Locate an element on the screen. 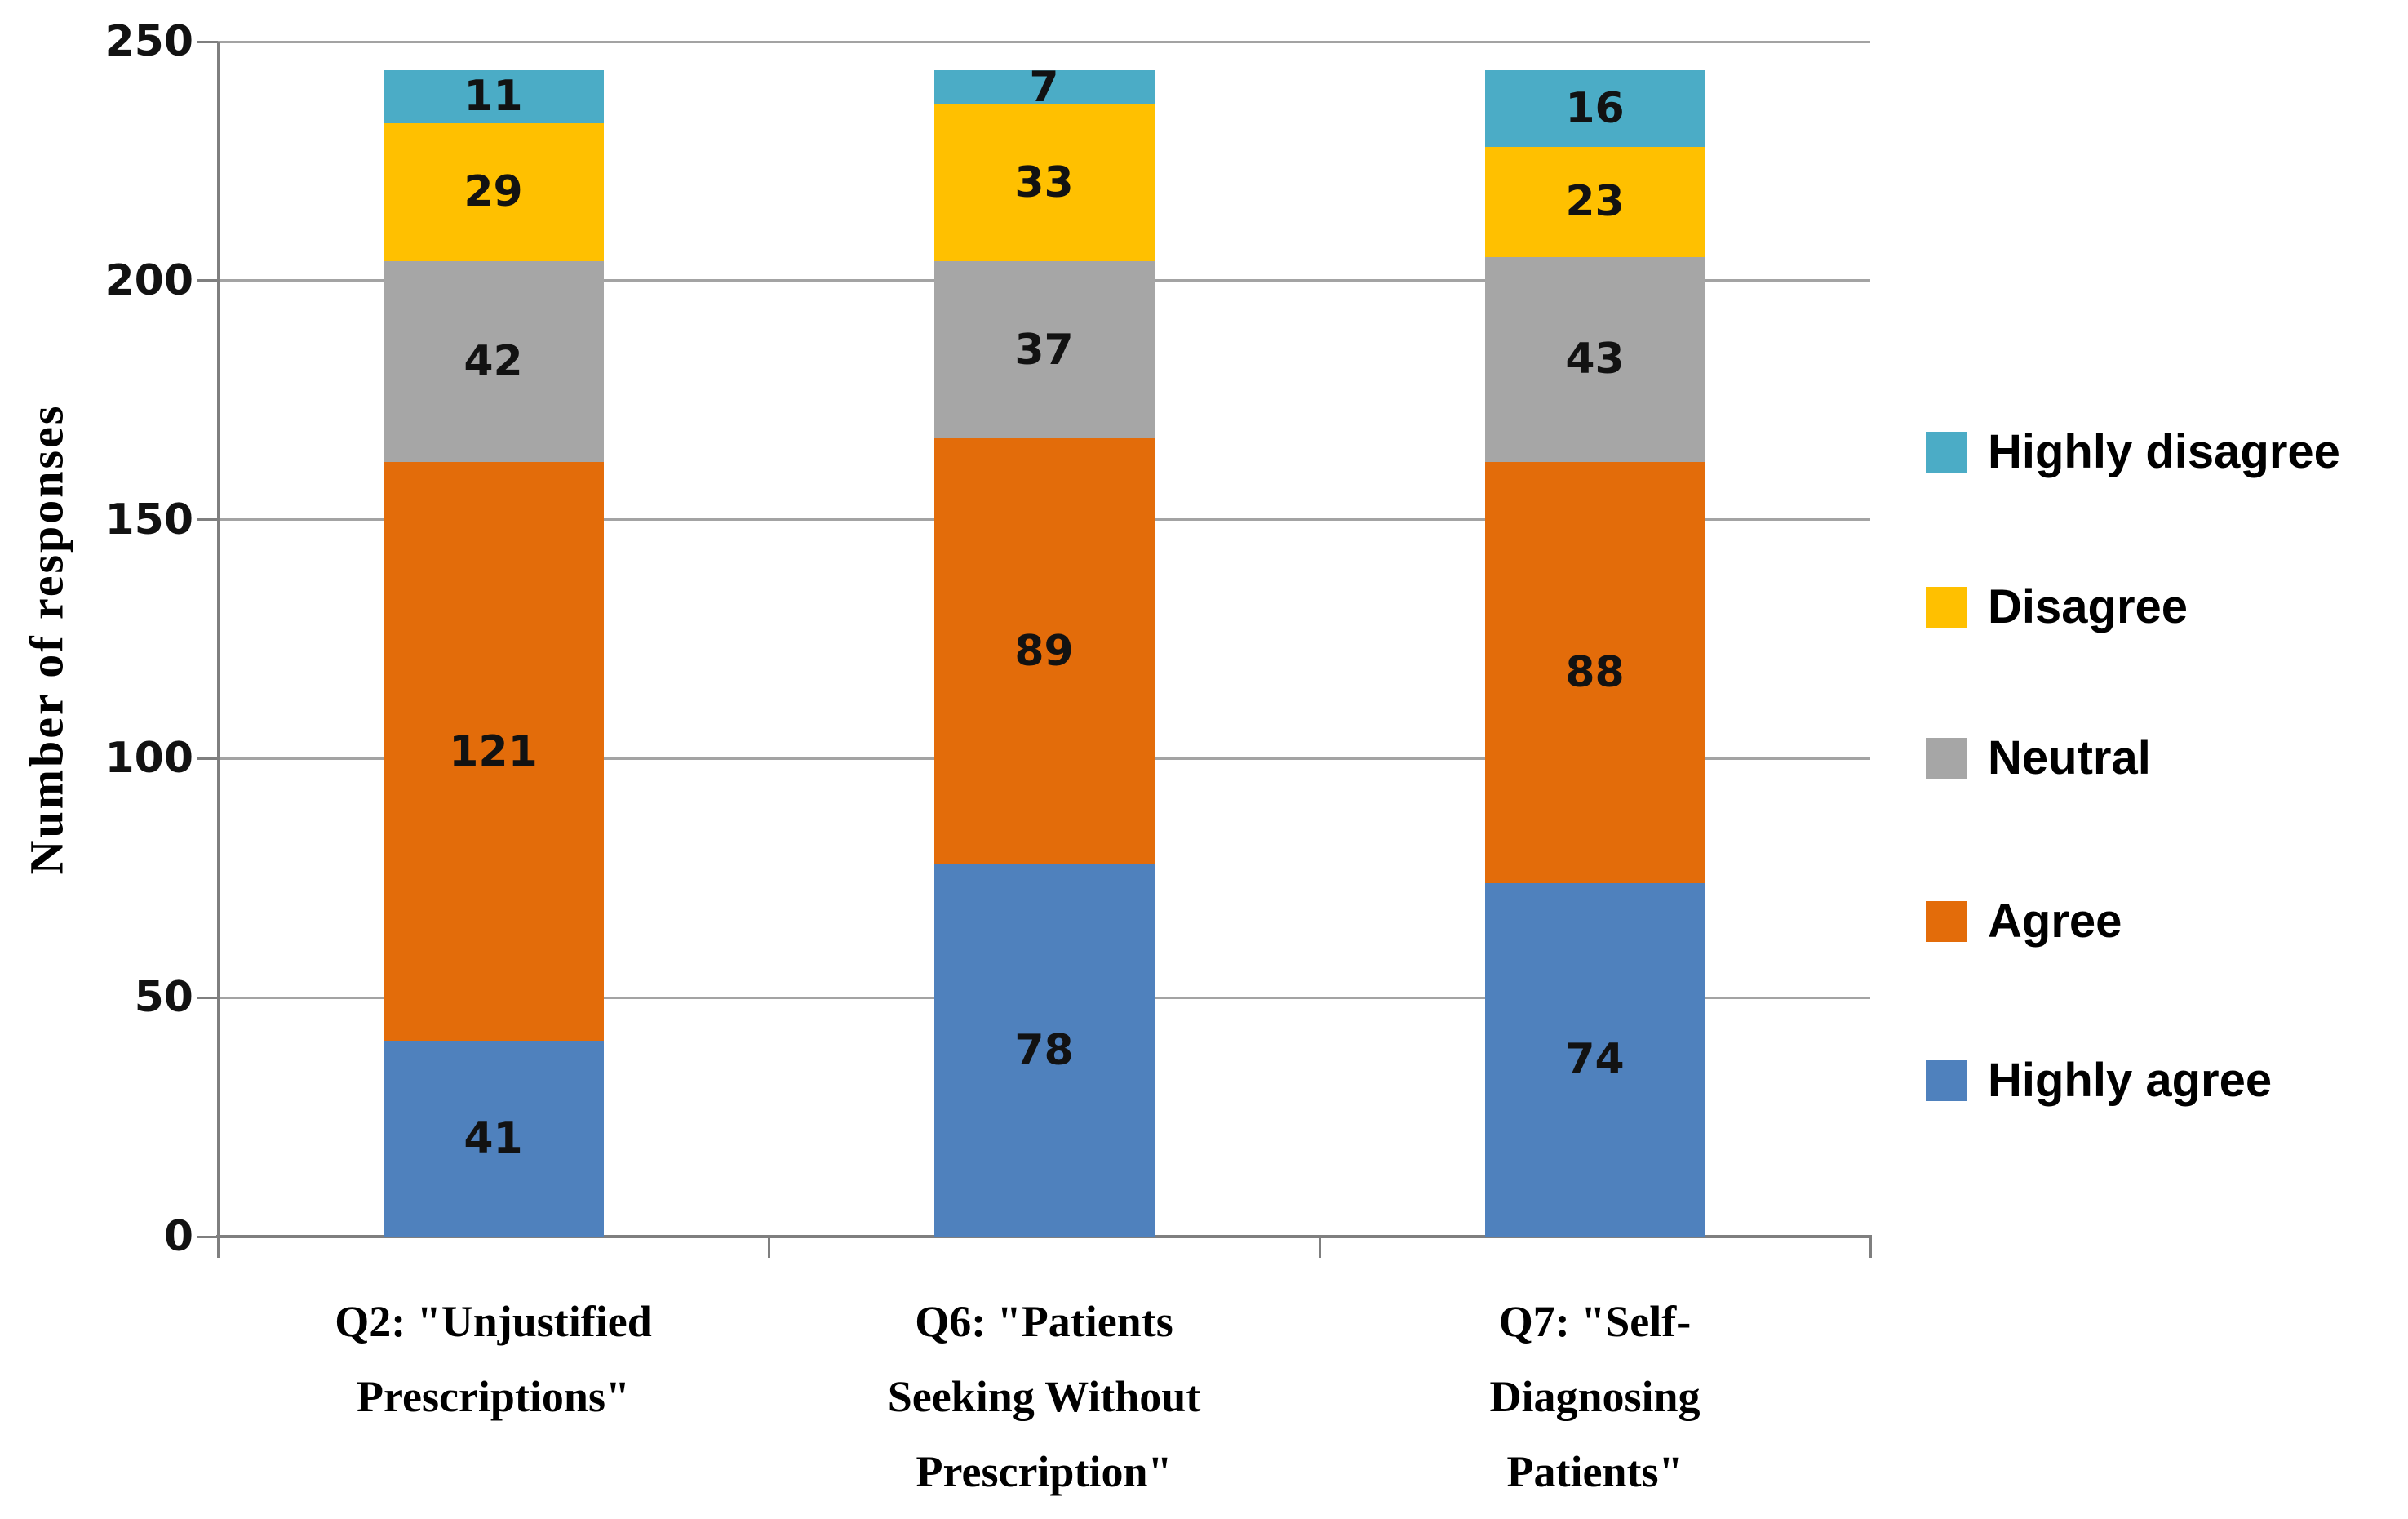 The width and height of the screenshot is (2408, 1519). segment-label: 16 is located at coordinates (1595, 108).